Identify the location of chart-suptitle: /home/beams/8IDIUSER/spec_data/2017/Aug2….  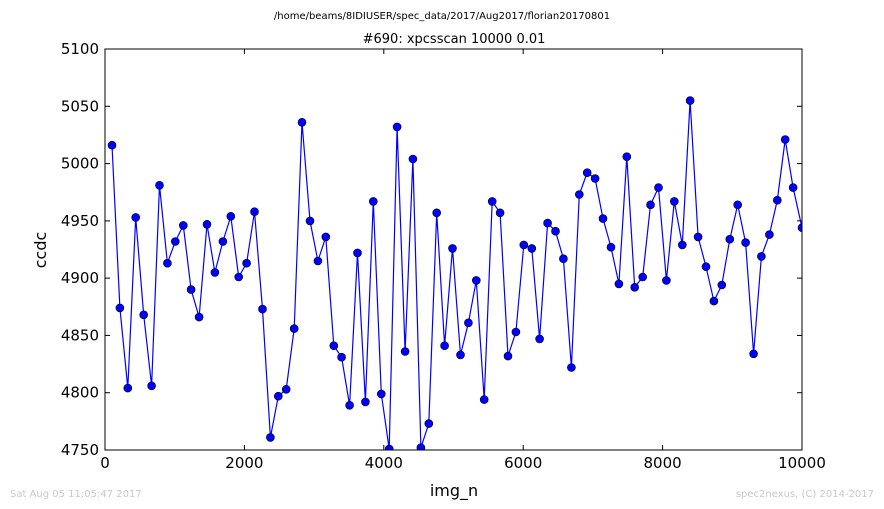
(442, 16).